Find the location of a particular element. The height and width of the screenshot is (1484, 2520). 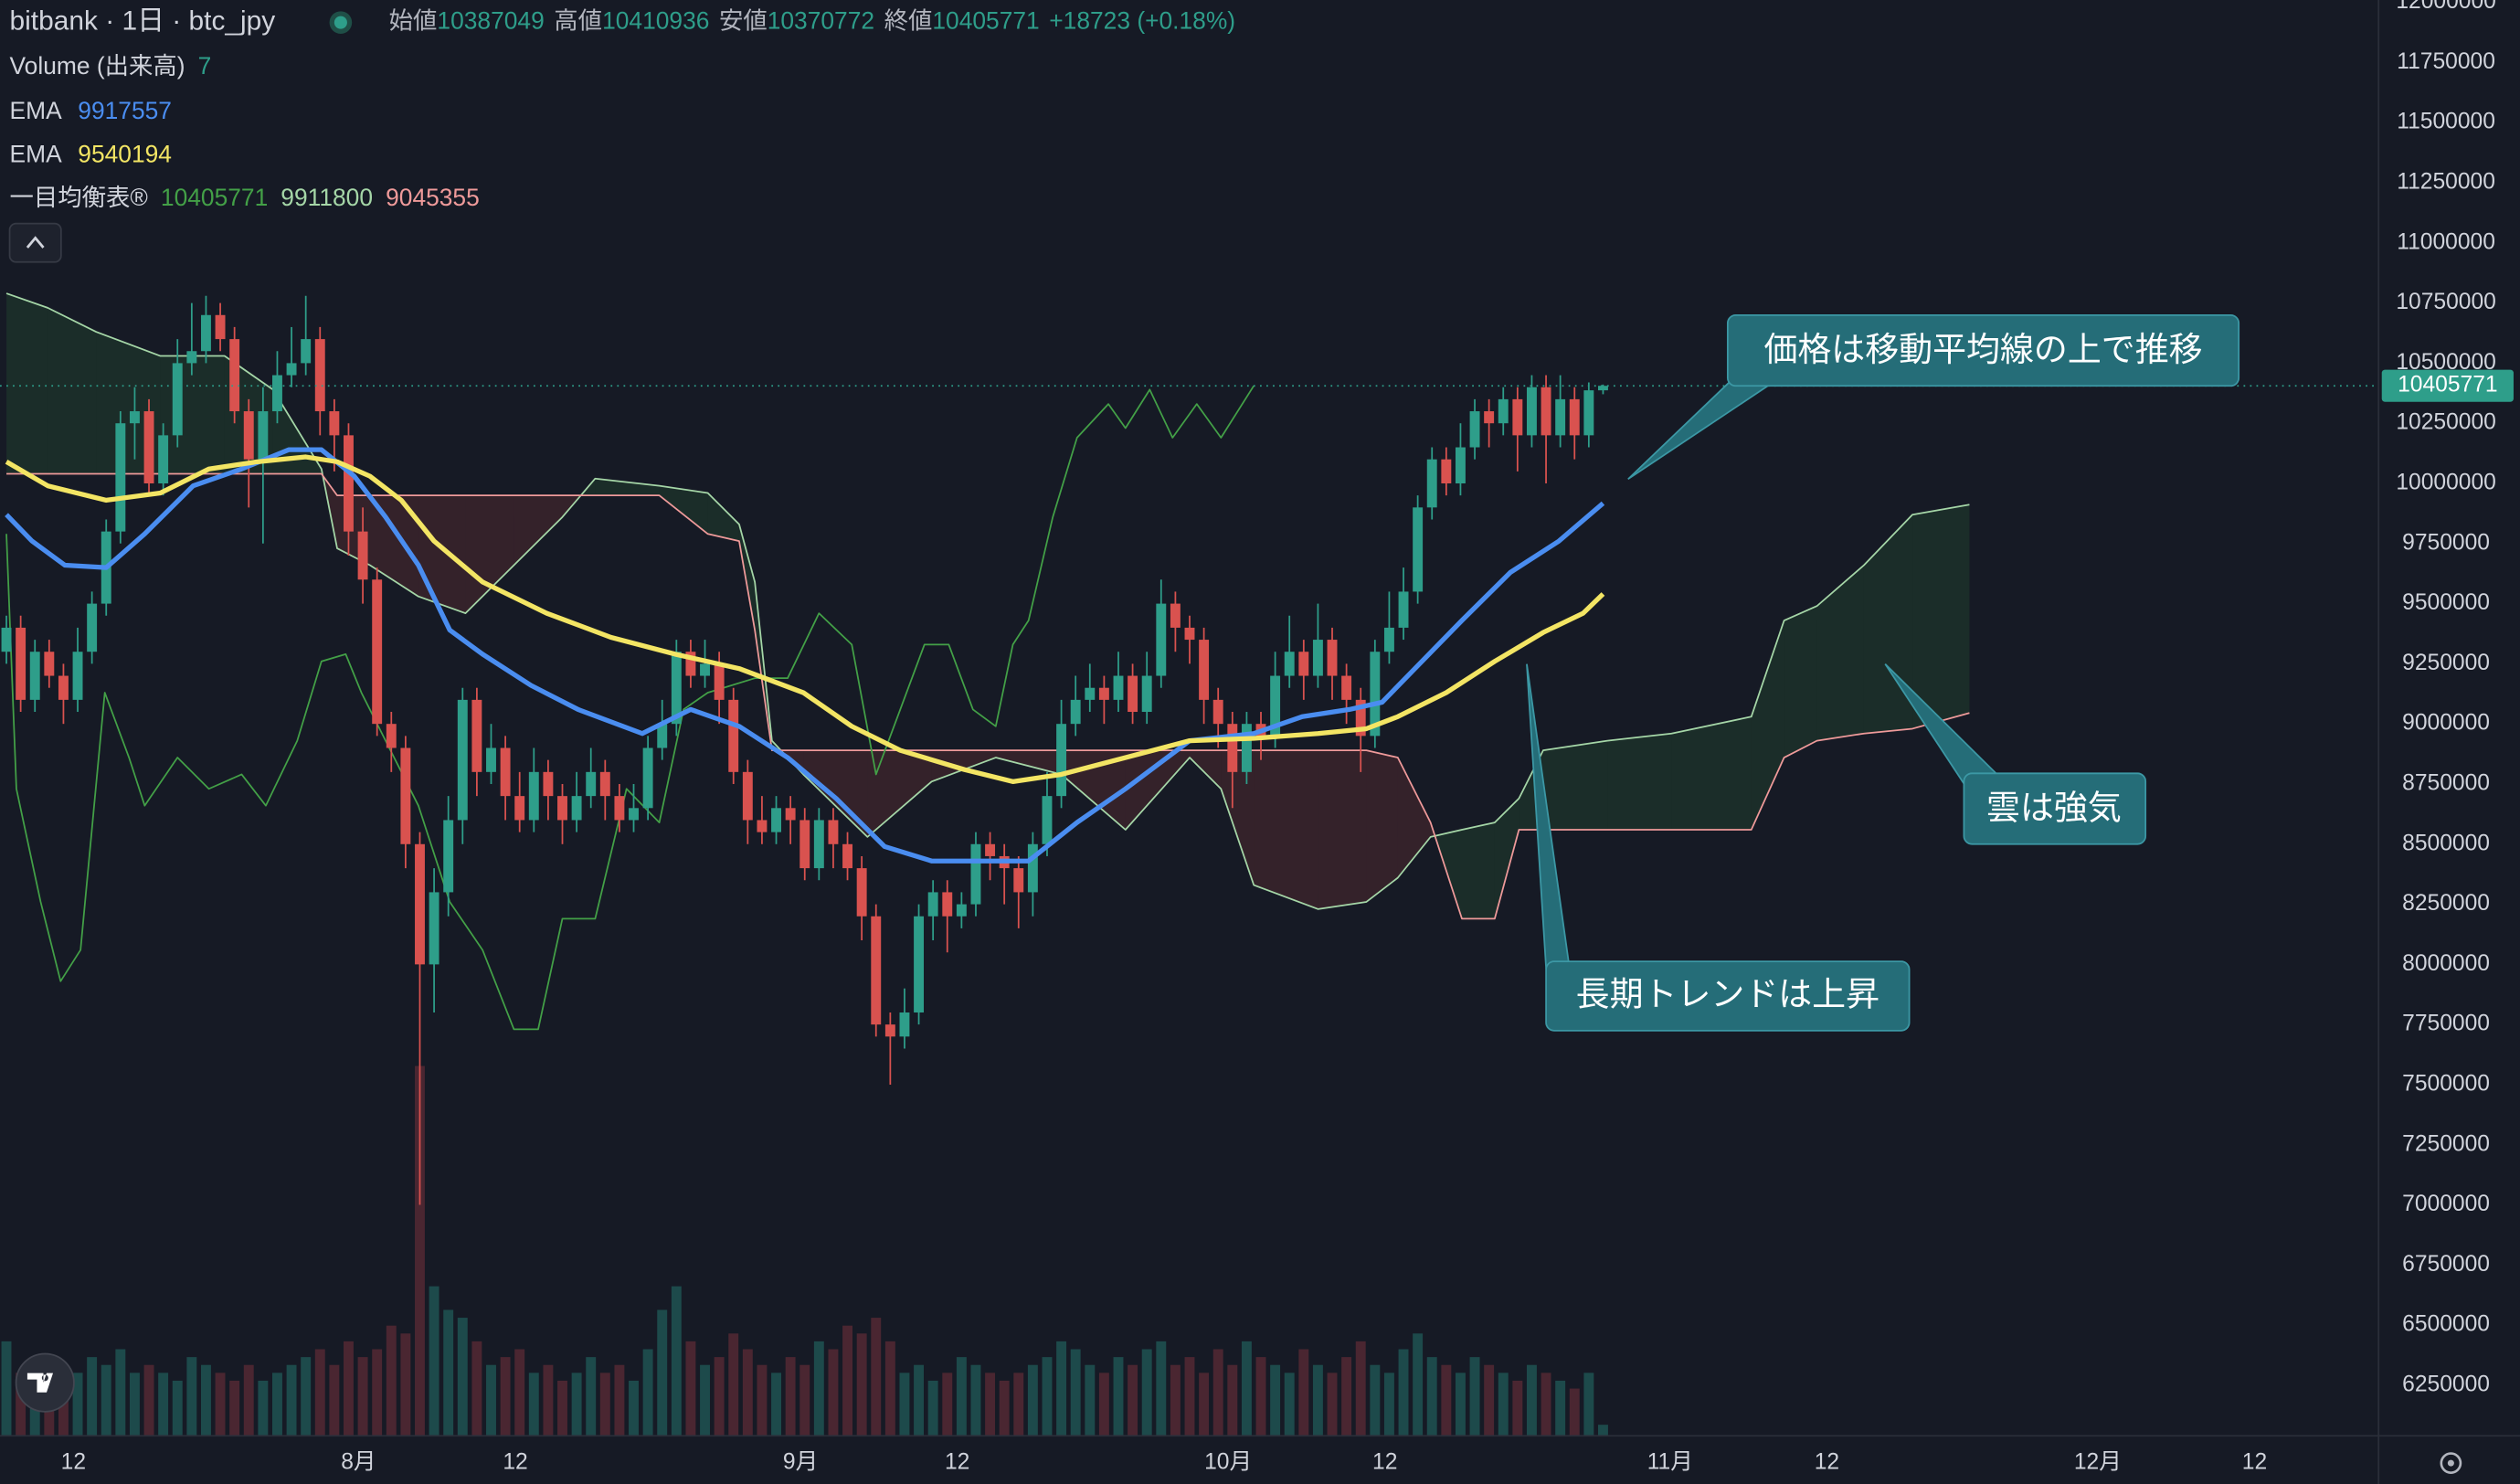

settings-button is located at coordinates (2451, 1463).